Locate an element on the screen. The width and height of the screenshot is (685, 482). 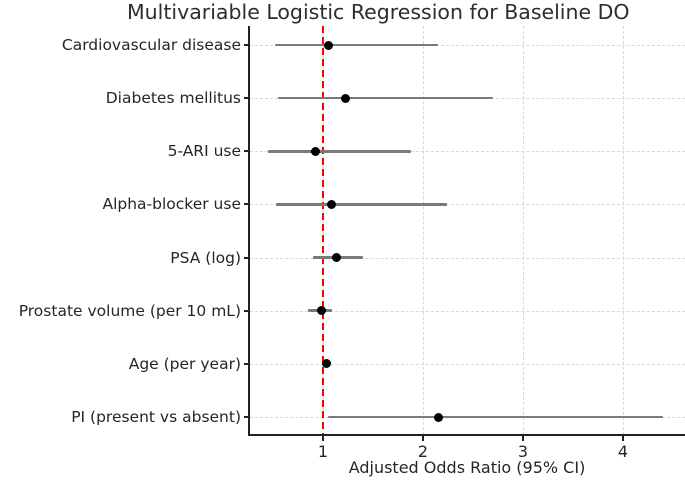
x-axis-label: Adjusted Odds Ratio (95% CI) is located at coordinates (467, 467).